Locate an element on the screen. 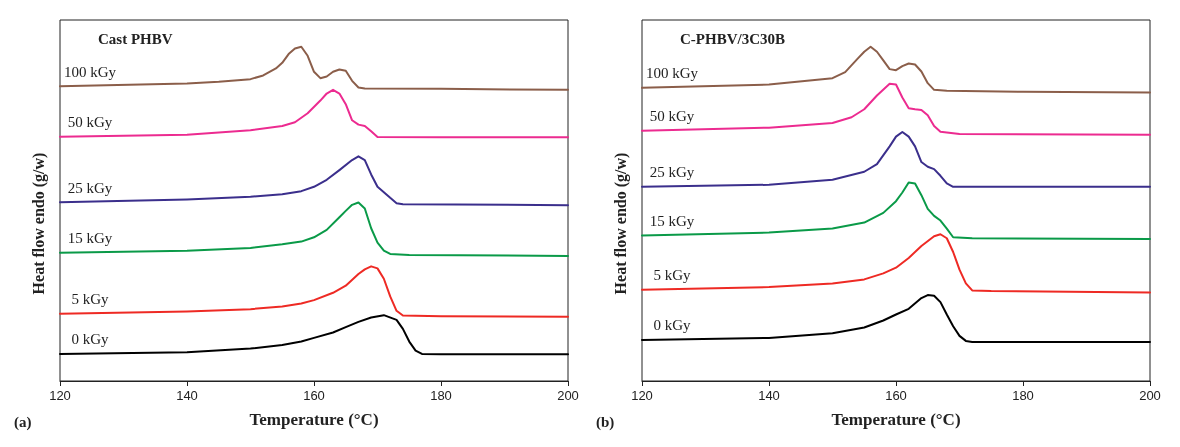  chart-title: Cast PHBV is located at coordinates (135, 38).